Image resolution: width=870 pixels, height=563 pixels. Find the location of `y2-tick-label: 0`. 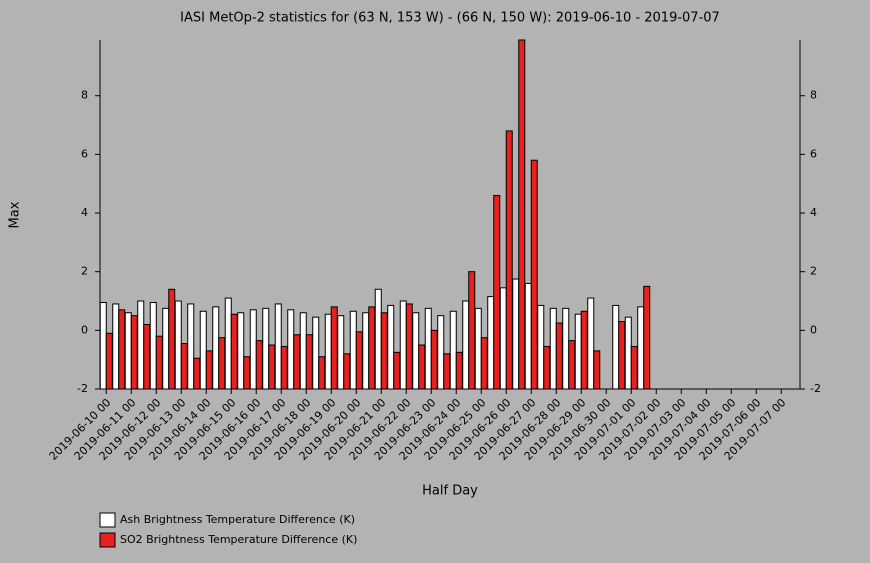

y2-tick-label: 0 is located at coordinates (813, 329).